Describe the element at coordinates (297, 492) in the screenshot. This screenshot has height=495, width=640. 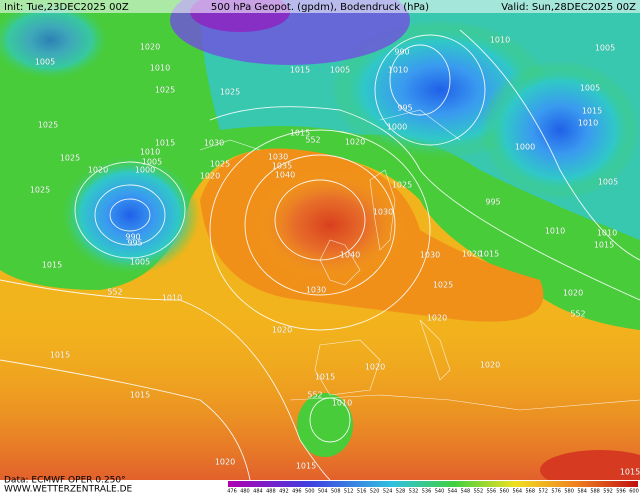
I see `colorbar-tick-label: 496` at that location.